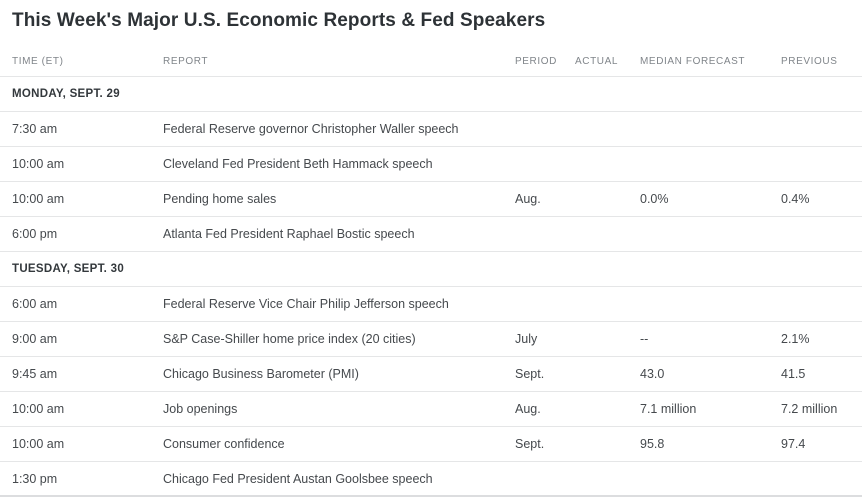 The width and height of the screenshot is (862, 501). What do you see at coordinates (652, 444) in the screenshot?
I see `cell-median-forecast: 95.8` at bounding box center [652, 444].